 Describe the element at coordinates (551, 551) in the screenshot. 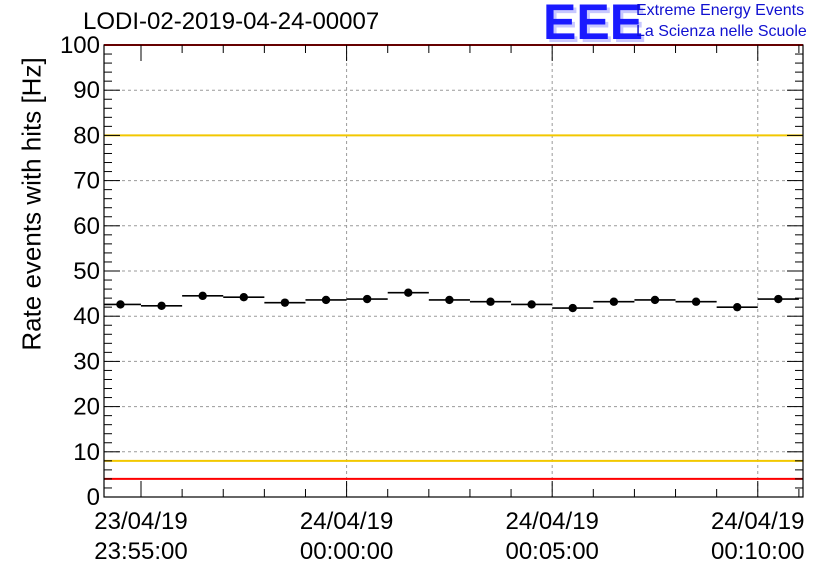

I see `x-tick-label-time: 00:05:00` at that location.